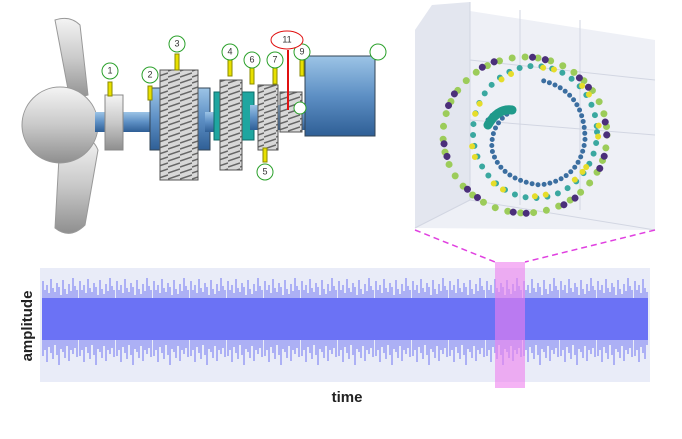  I want to click on part-label: 5, so click(264, 171).